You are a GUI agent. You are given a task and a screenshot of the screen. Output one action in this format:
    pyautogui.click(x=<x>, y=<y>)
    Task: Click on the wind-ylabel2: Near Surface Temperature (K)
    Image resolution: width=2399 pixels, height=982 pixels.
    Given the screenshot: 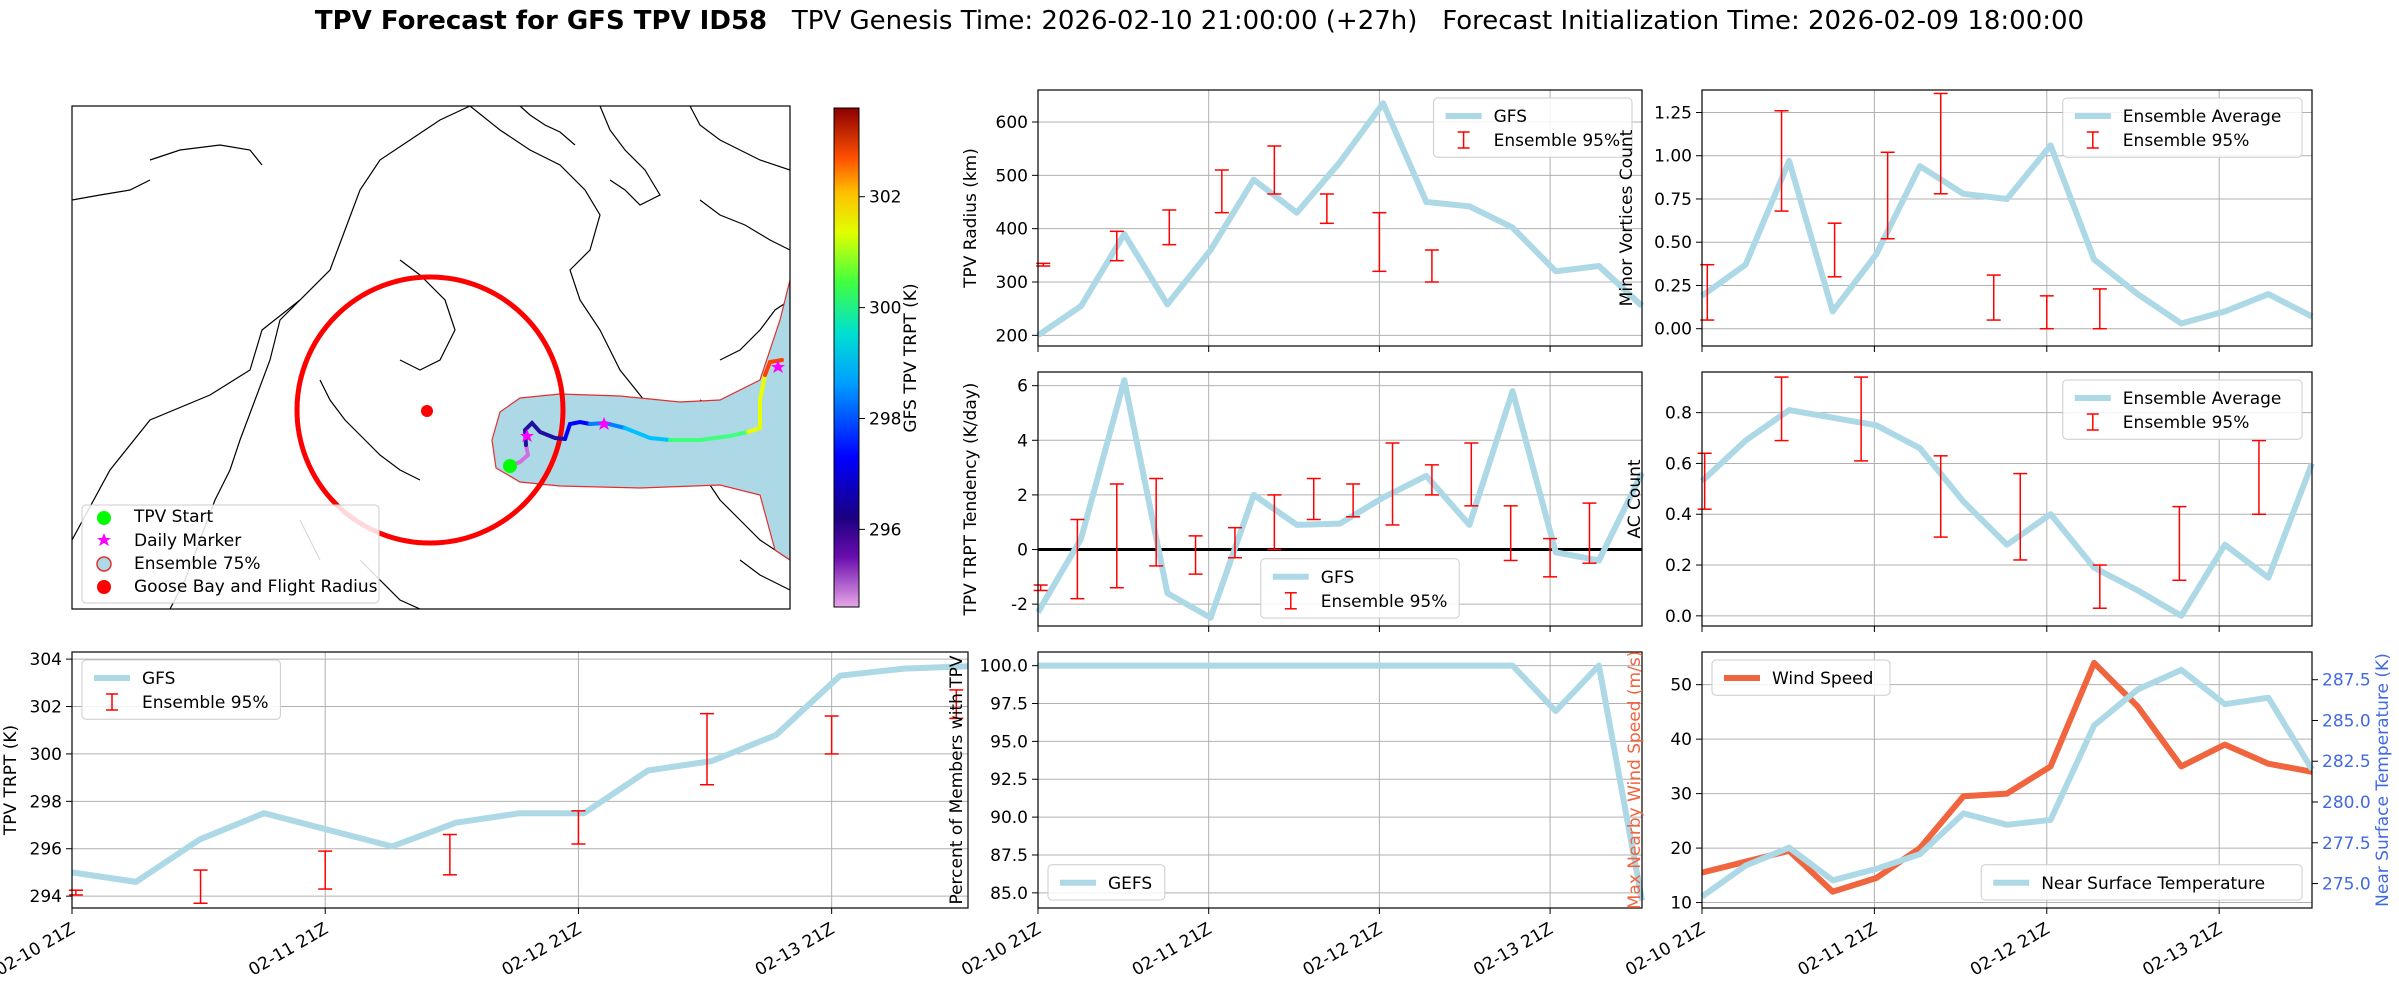 What is the action you would take?
    pyautogui.click(x=2383, y=780)
    